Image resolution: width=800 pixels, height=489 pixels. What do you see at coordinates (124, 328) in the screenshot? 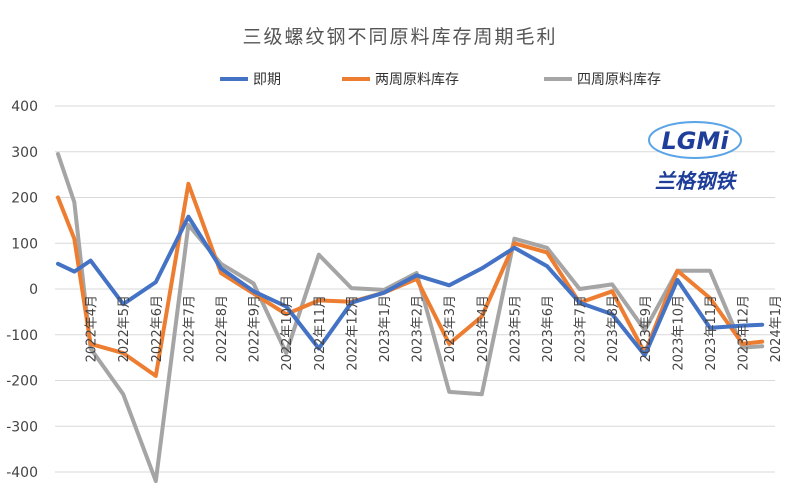
I see `x-tick-label: 2022年5月` at bounding box center [124, 328].